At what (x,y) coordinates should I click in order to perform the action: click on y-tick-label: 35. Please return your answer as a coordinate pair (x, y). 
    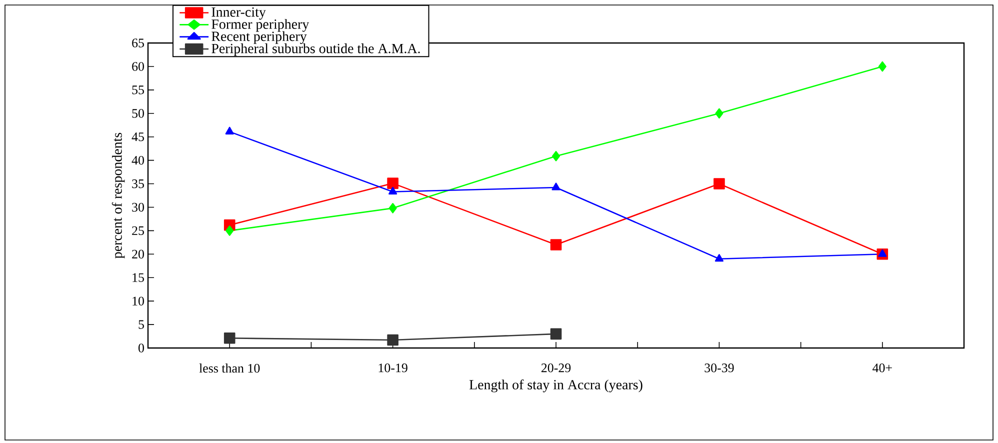
    Looking at the image, I should click on (138, 183).